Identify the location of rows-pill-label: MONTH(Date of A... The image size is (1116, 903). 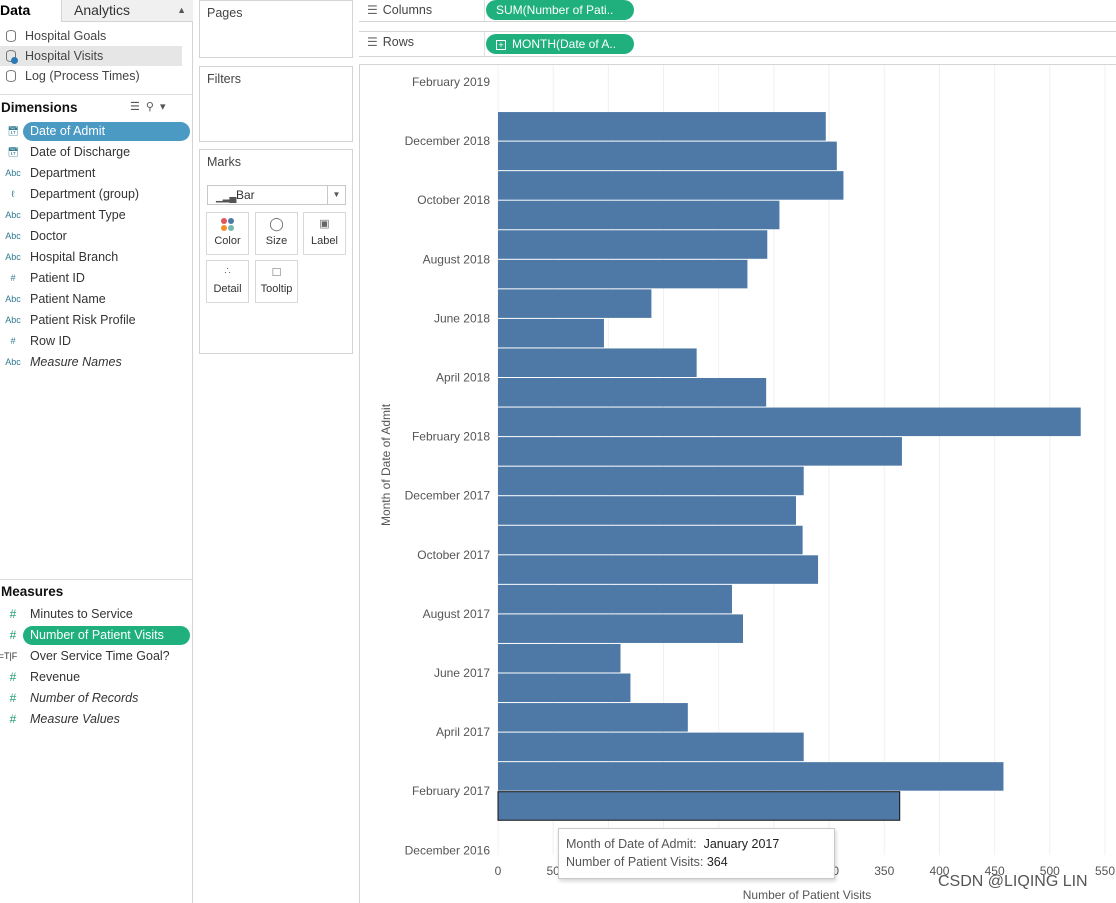
(564, 44).